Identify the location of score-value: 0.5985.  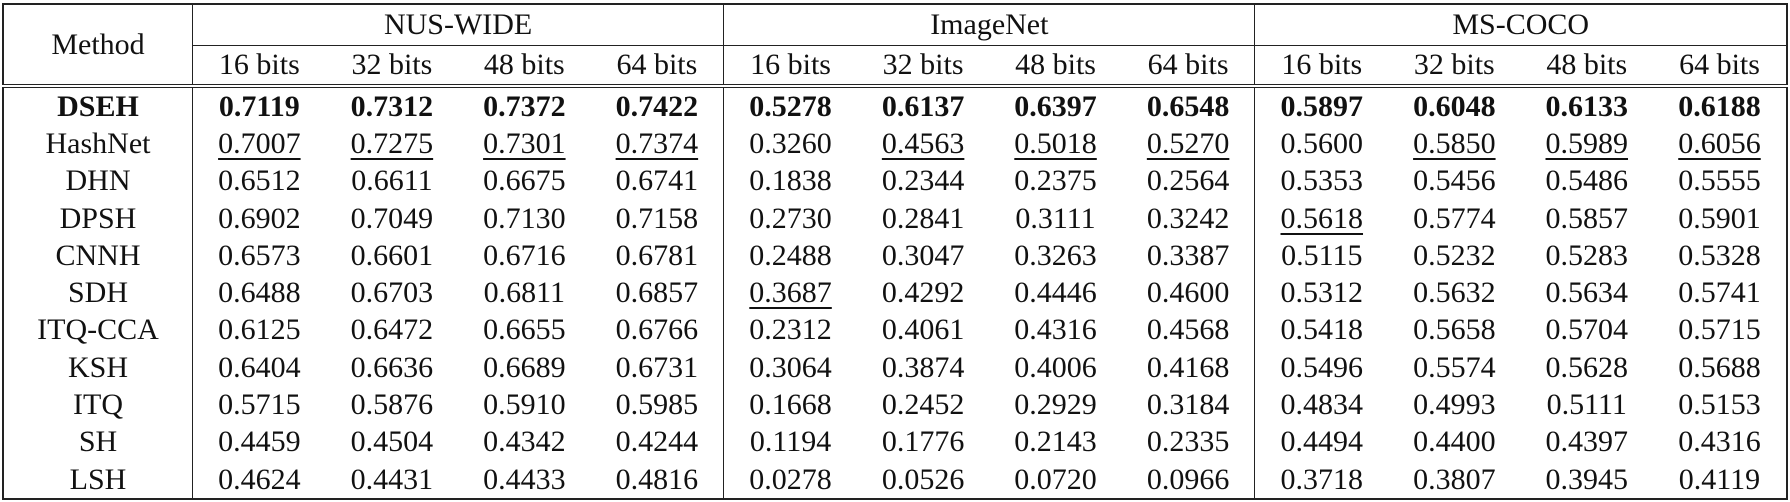
(657, 405).